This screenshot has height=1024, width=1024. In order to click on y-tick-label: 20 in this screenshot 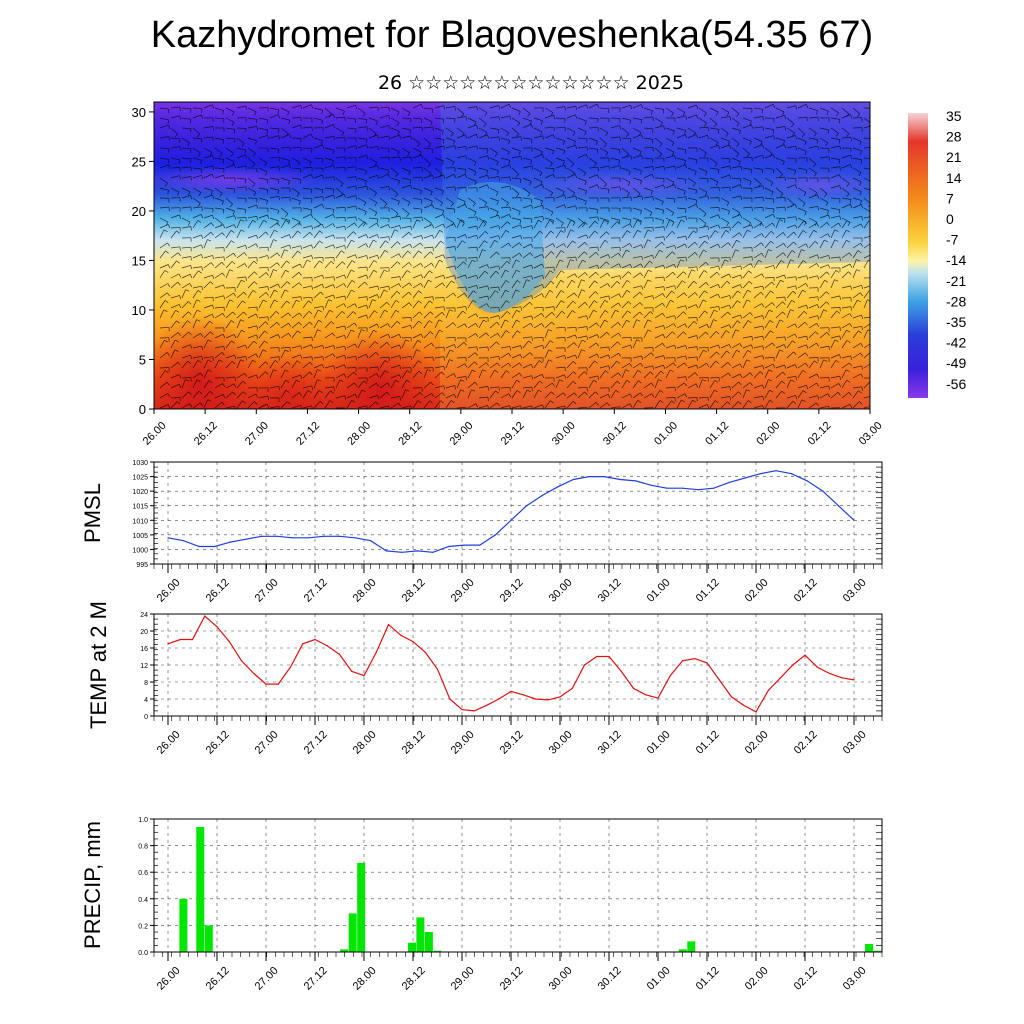, I will do `click(144, 632)`.